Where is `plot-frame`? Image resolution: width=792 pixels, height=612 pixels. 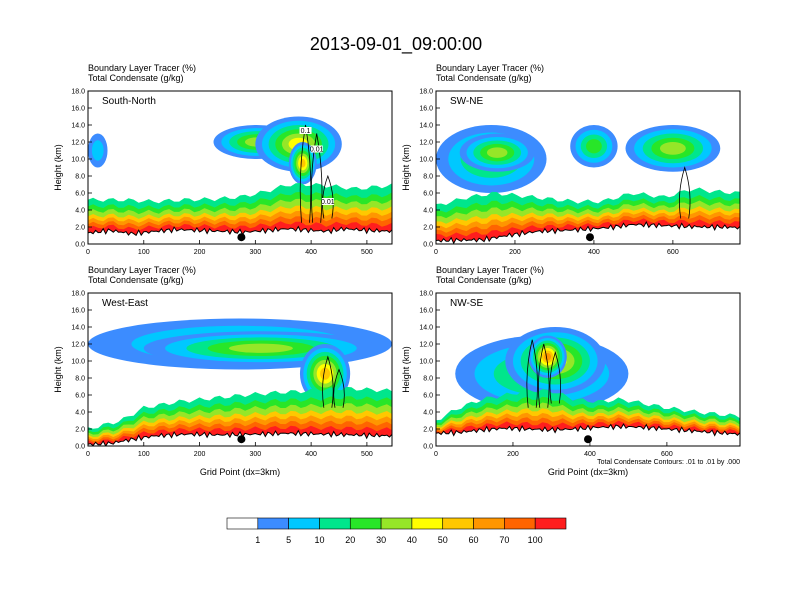 plot-frame is located at coordinates (588, 167).